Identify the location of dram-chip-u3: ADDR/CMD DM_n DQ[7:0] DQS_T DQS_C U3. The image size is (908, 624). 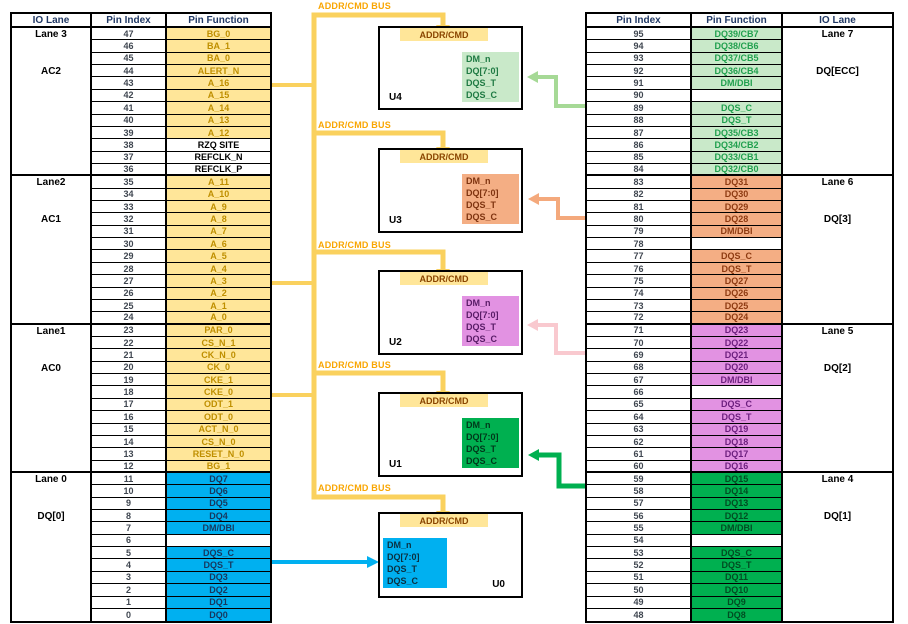
(450, 190).